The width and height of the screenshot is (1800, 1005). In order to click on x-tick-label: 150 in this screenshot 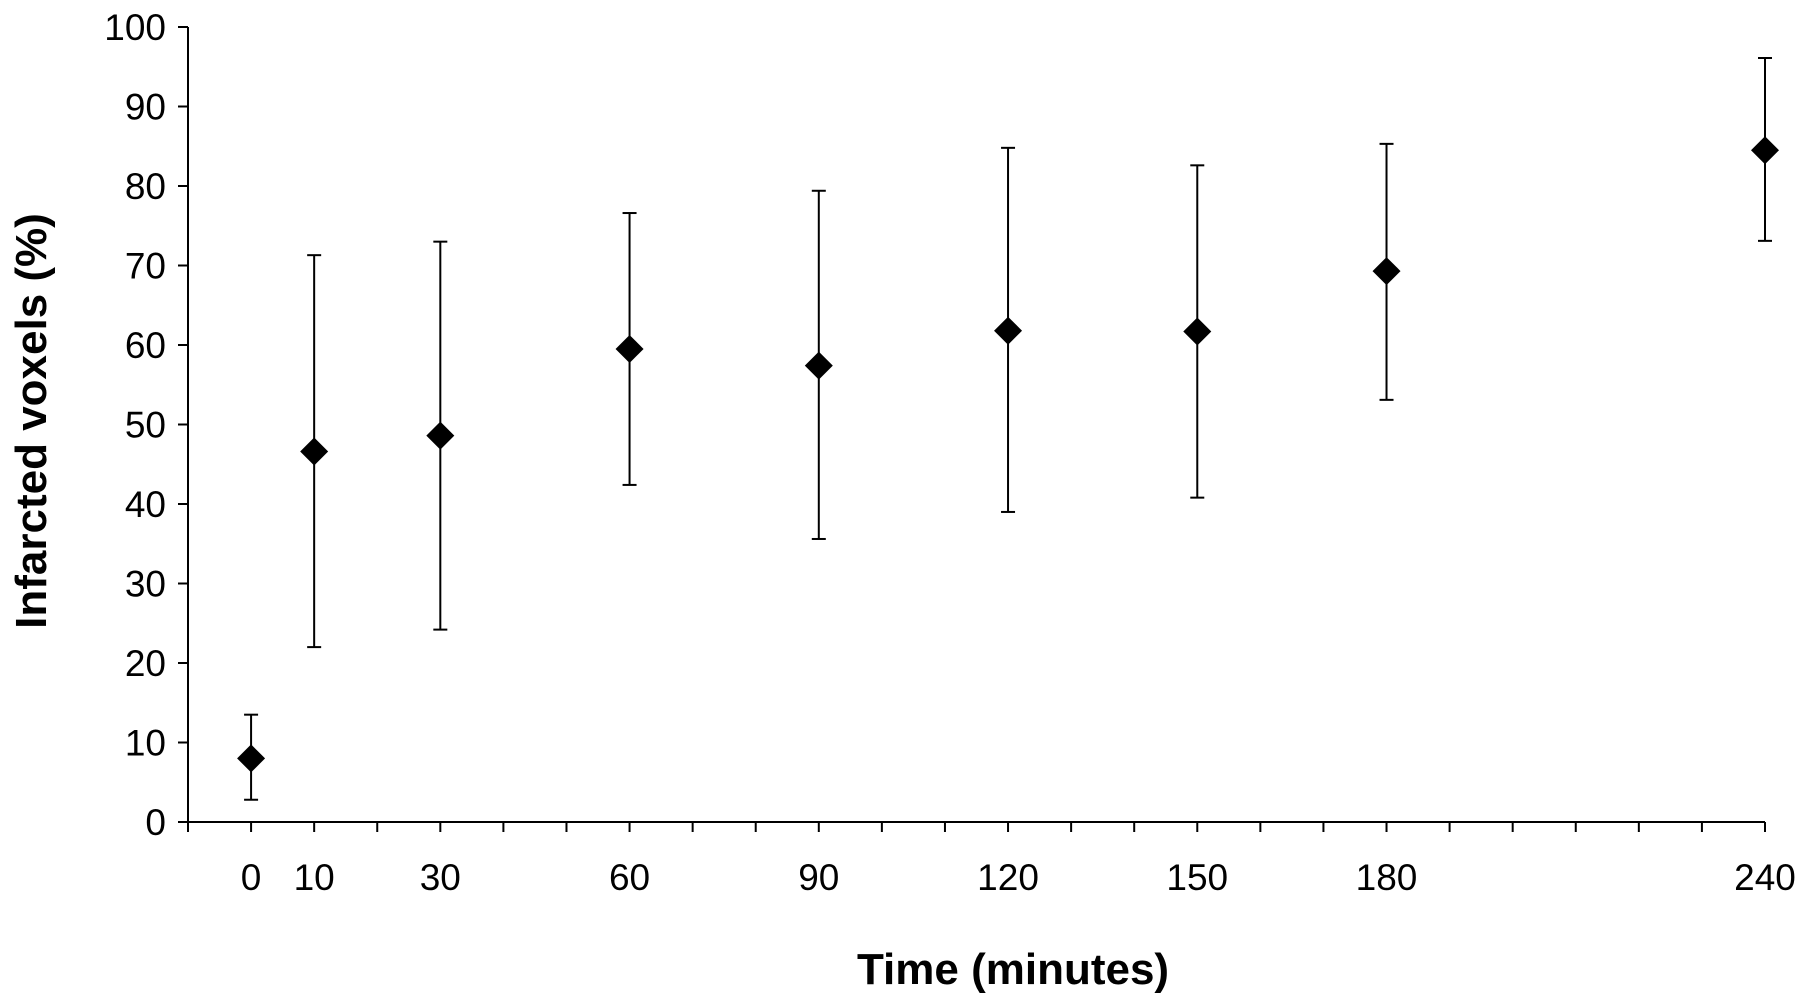, I will do `click(1197, 877)`.